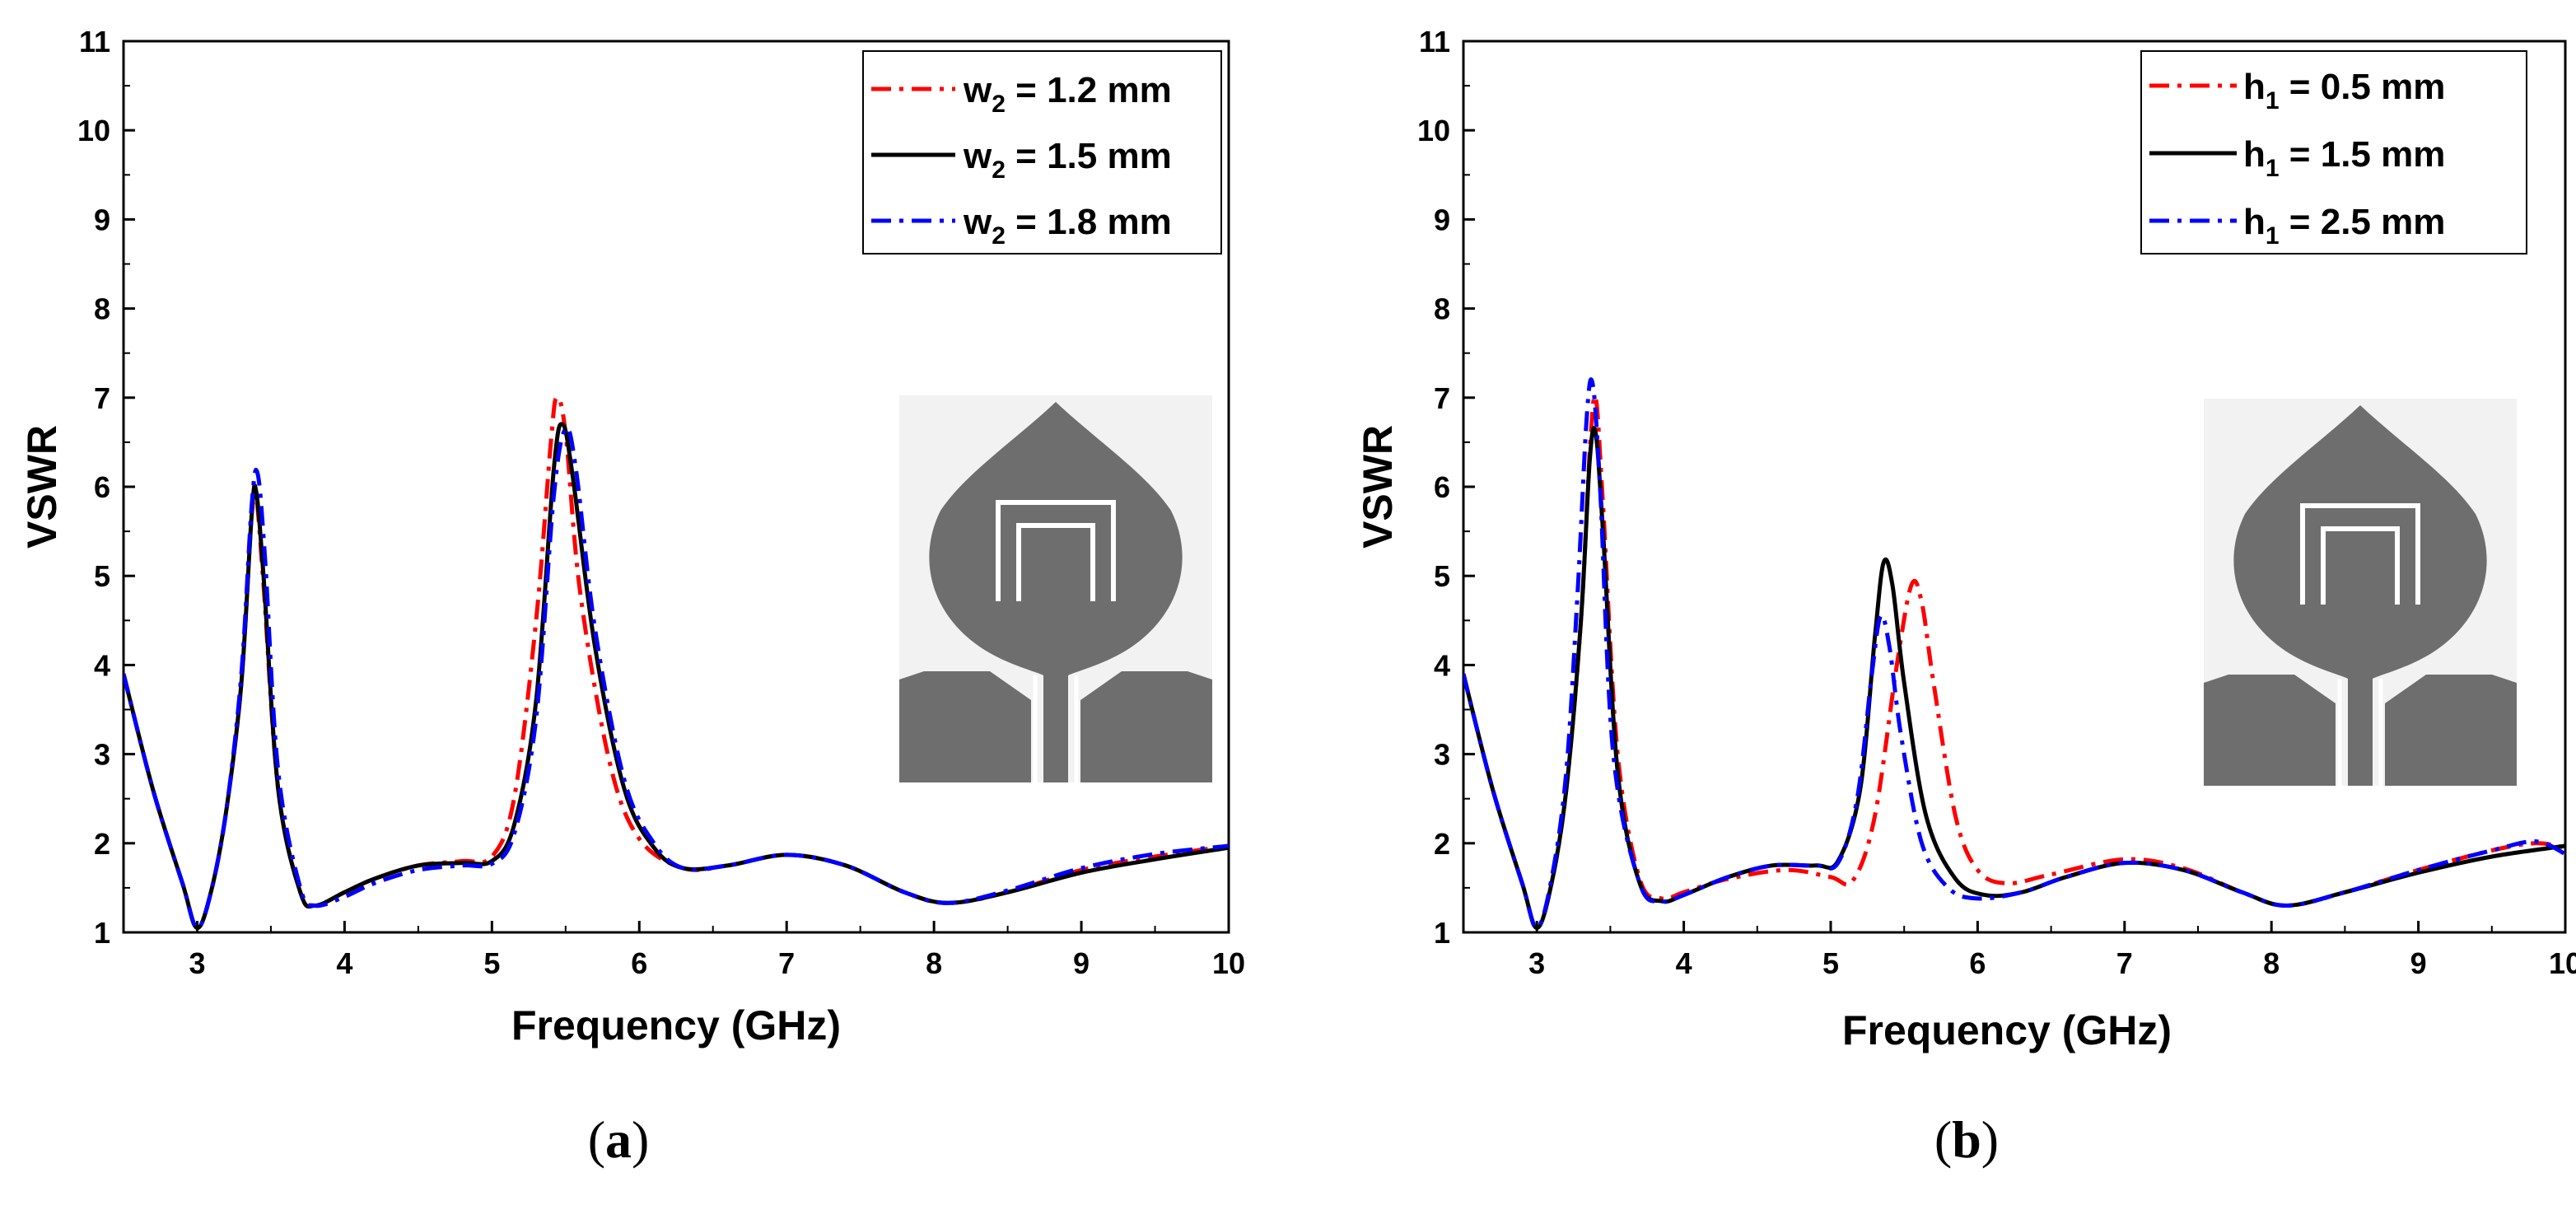  What do you see at coordinates (344, 963) in the screenshot?
I see `x-tick-label-a-4: 4` at bounding box center [344, 963].